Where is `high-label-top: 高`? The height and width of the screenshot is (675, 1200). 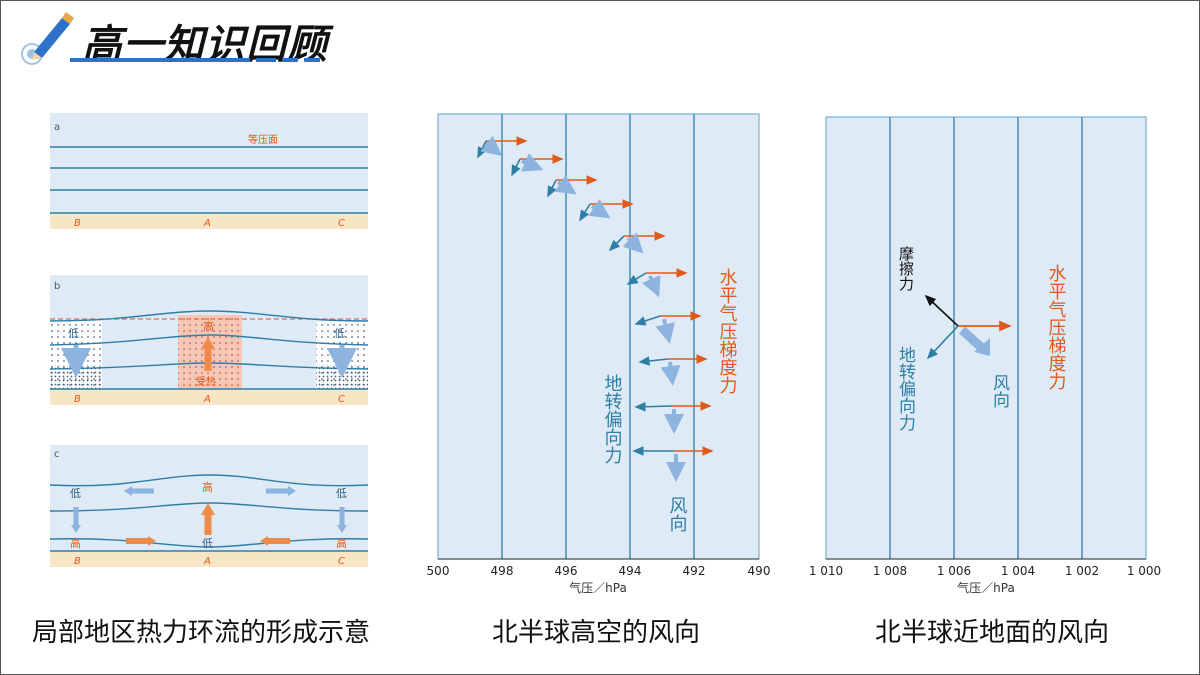 high-label-top: 高 is located at coordinates (207, 487).